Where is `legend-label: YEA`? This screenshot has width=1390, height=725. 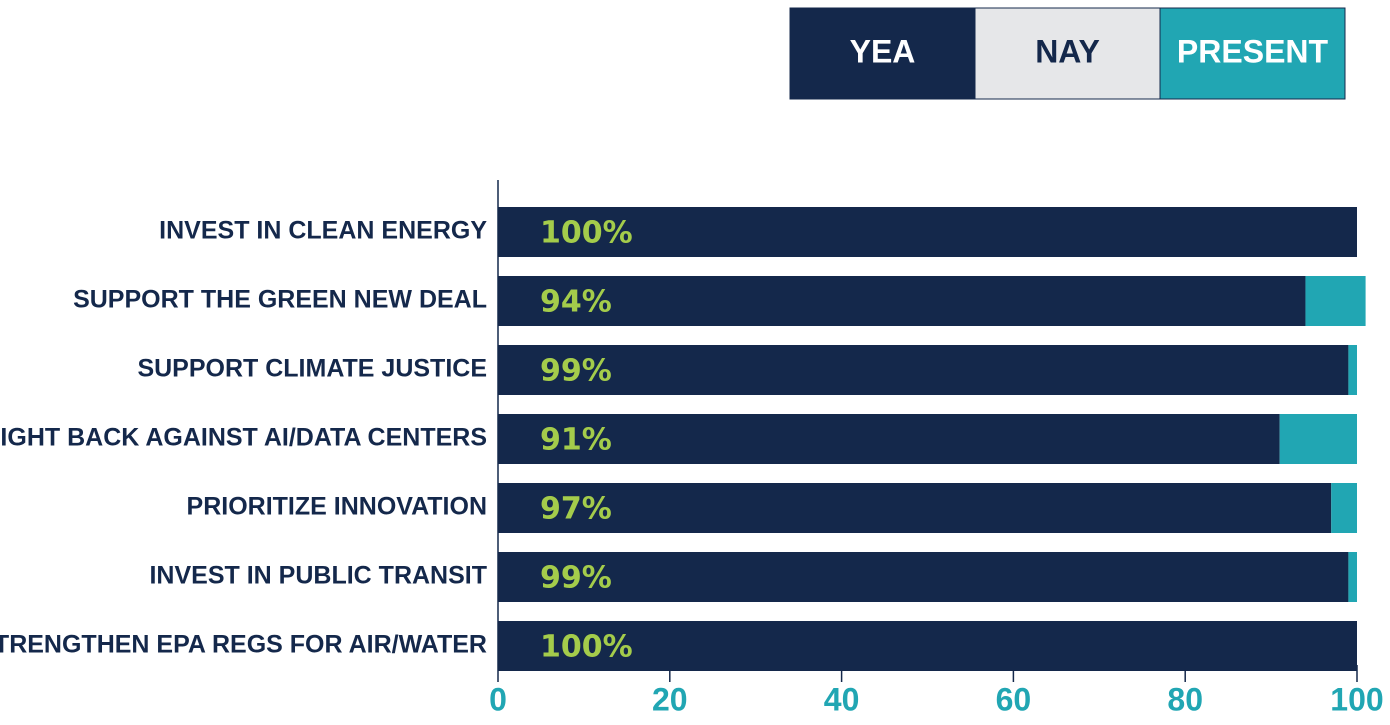 legend-label: YEA is located at coordinates (883, 51).